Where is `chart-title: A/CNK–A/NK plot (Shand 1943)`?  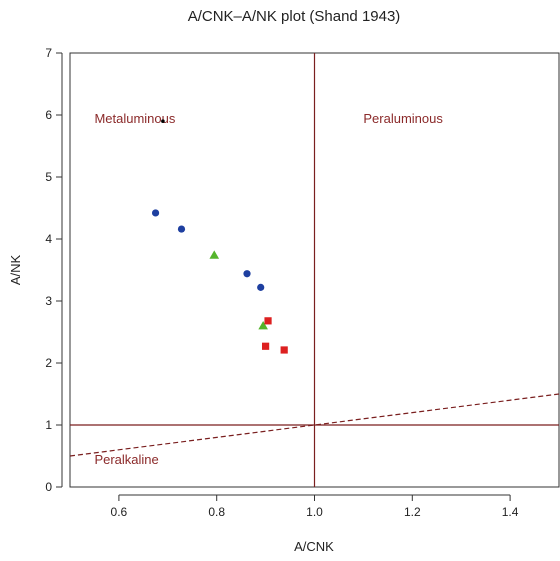
chart-title: A/CNK–A/NK plot (Shand 1943) is located at coordinates (294, 16).